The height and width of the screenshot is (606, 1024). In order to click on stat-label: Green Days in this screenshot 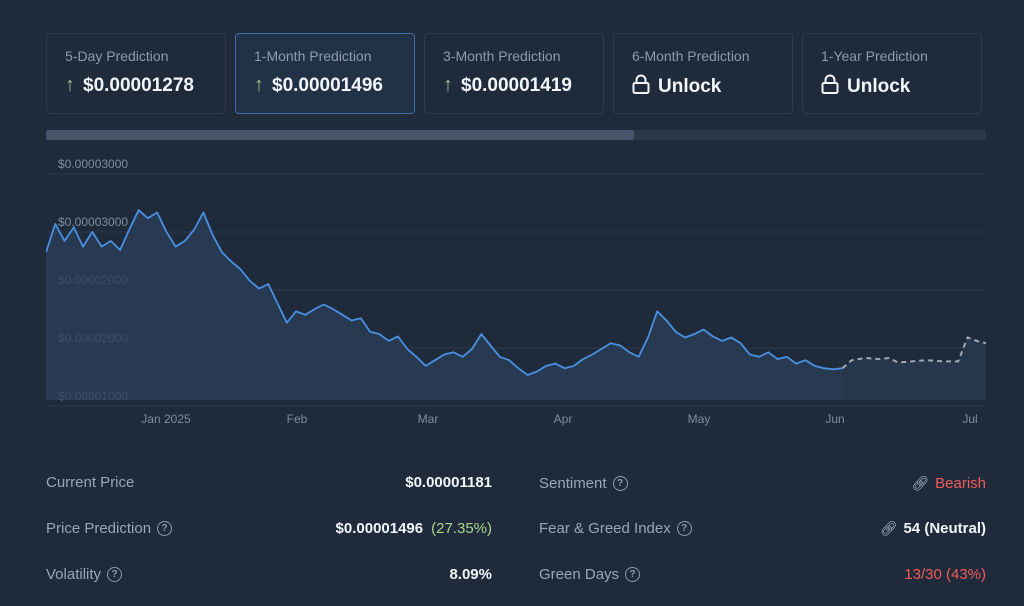, I will do `click(579, 574)`.